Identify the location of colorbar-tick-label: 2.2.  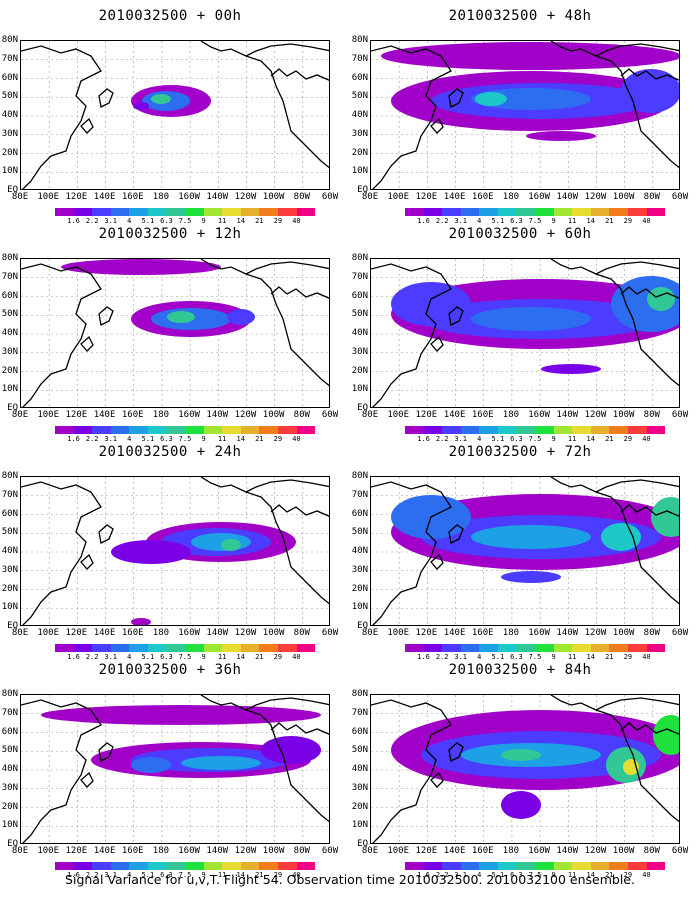
(92, 657).